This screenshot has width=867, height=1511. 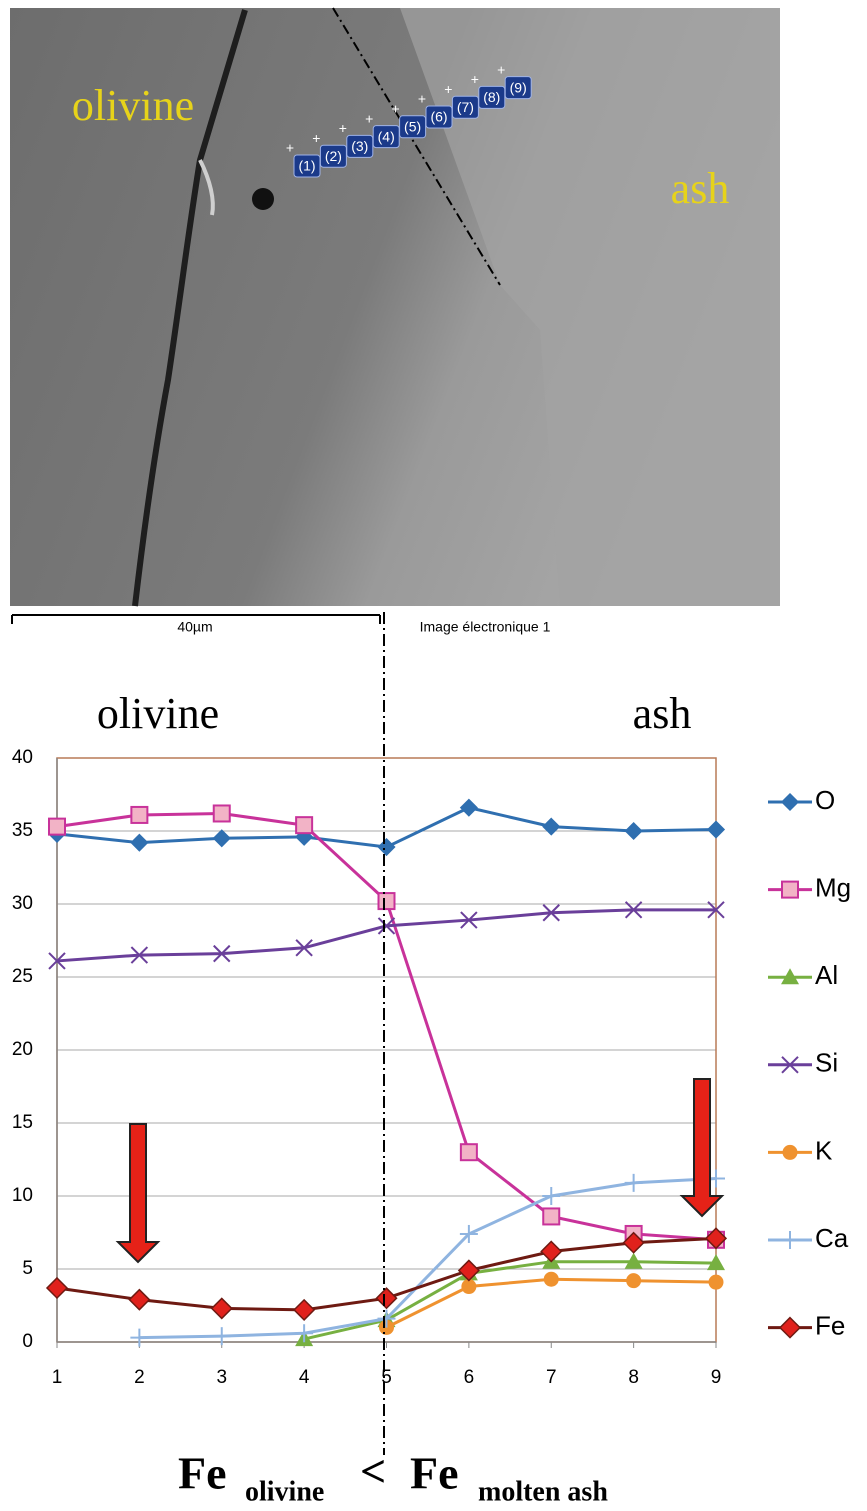 I want to click on y-tick-label: 40, so click(x=22, y=757).